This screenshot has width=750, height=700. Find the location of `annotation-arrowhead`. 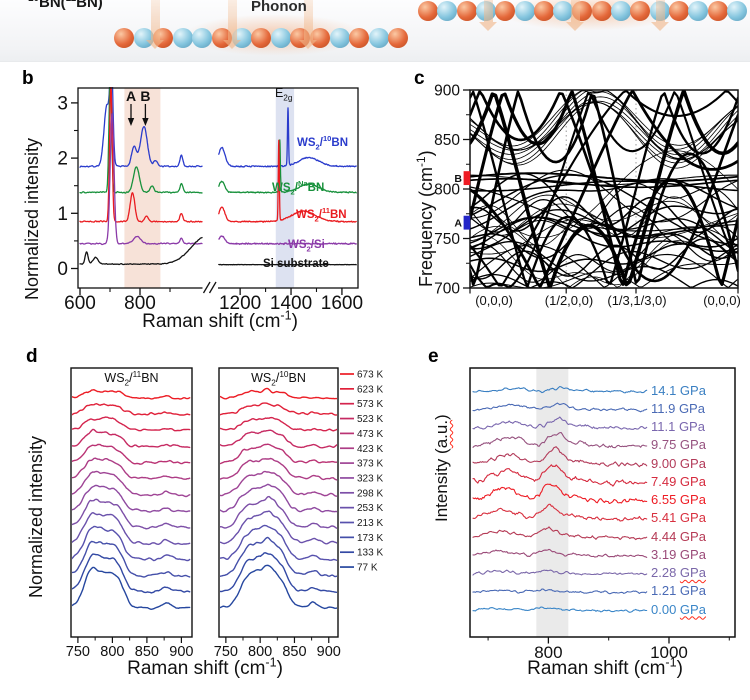

annotation-arrowhead is located at coordinates (145, 122).